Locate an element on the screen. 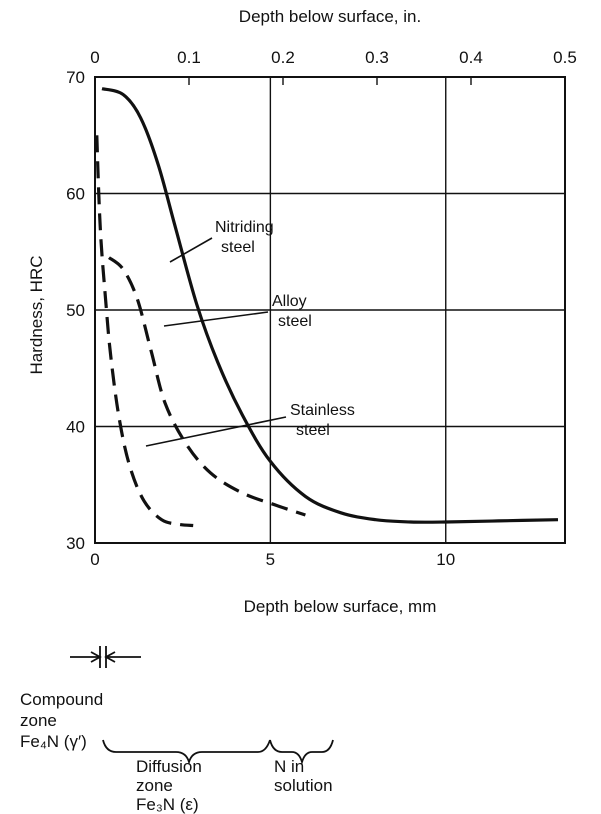 The width and height of the screenshot is (601, 814). compound-zone-line-2: zone is located at coordinates (38, 720).